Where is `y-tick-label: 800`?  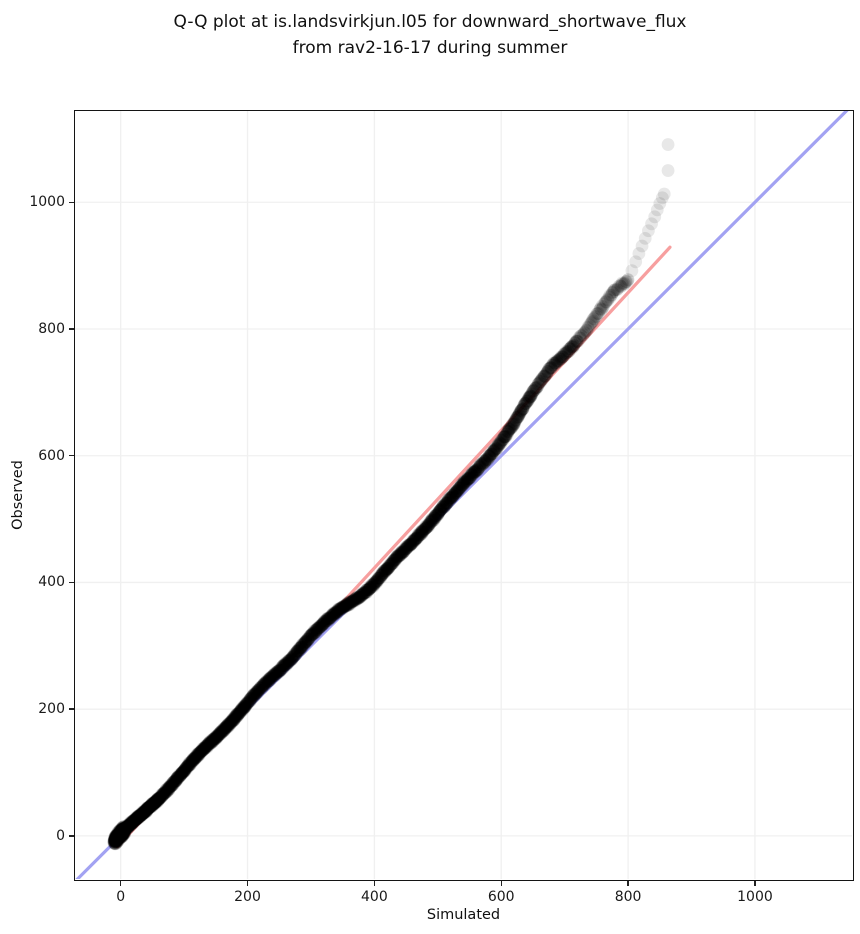 y-tick-label: 800 is located at coordinates (51, 328).